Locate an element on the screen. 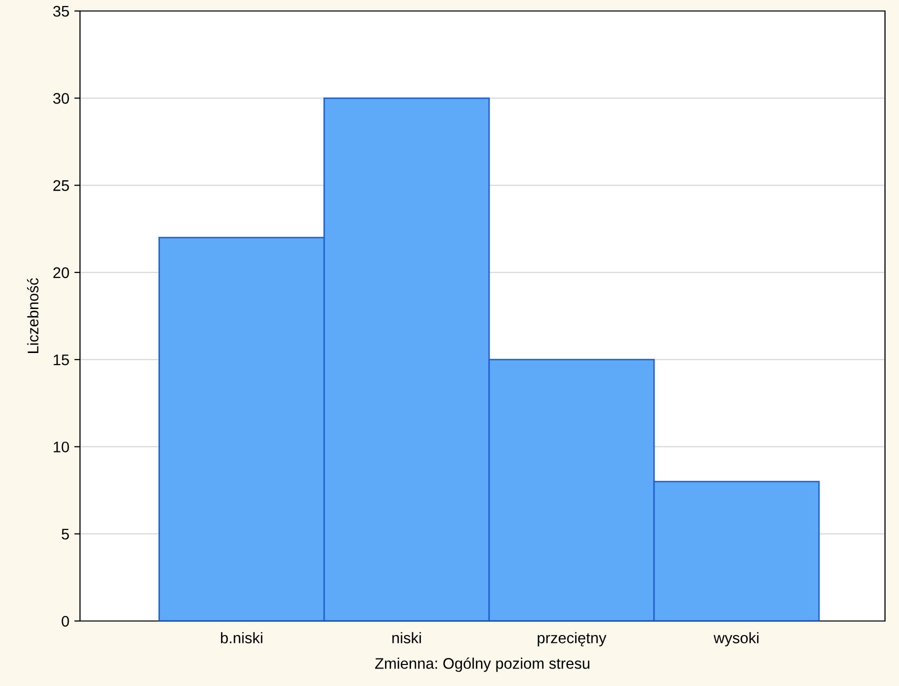 The width and height of the screenshot is (899, 686). y-tick-label: 35 is located at coordinates (61, 11).